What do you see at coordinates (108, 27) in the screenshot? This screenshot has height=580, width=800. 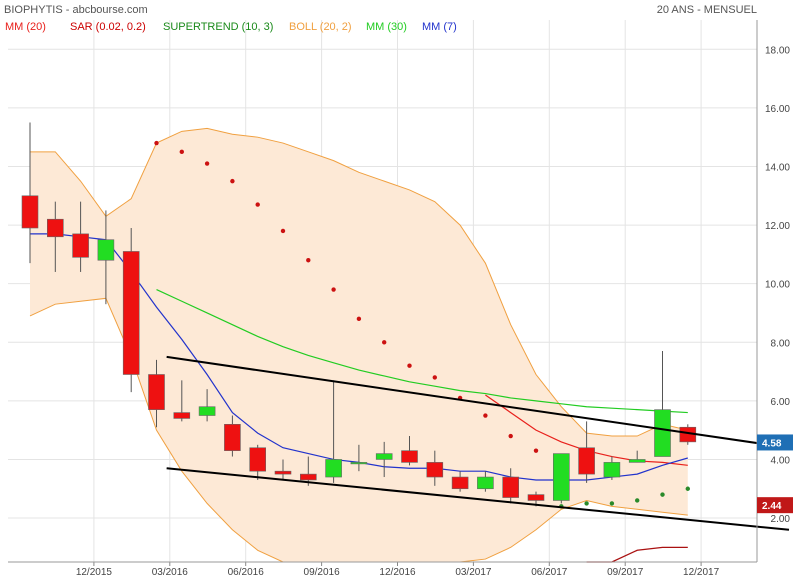 I see `legend-item: SAR (0.02, 0.2)` at bounding box center [108, 27].